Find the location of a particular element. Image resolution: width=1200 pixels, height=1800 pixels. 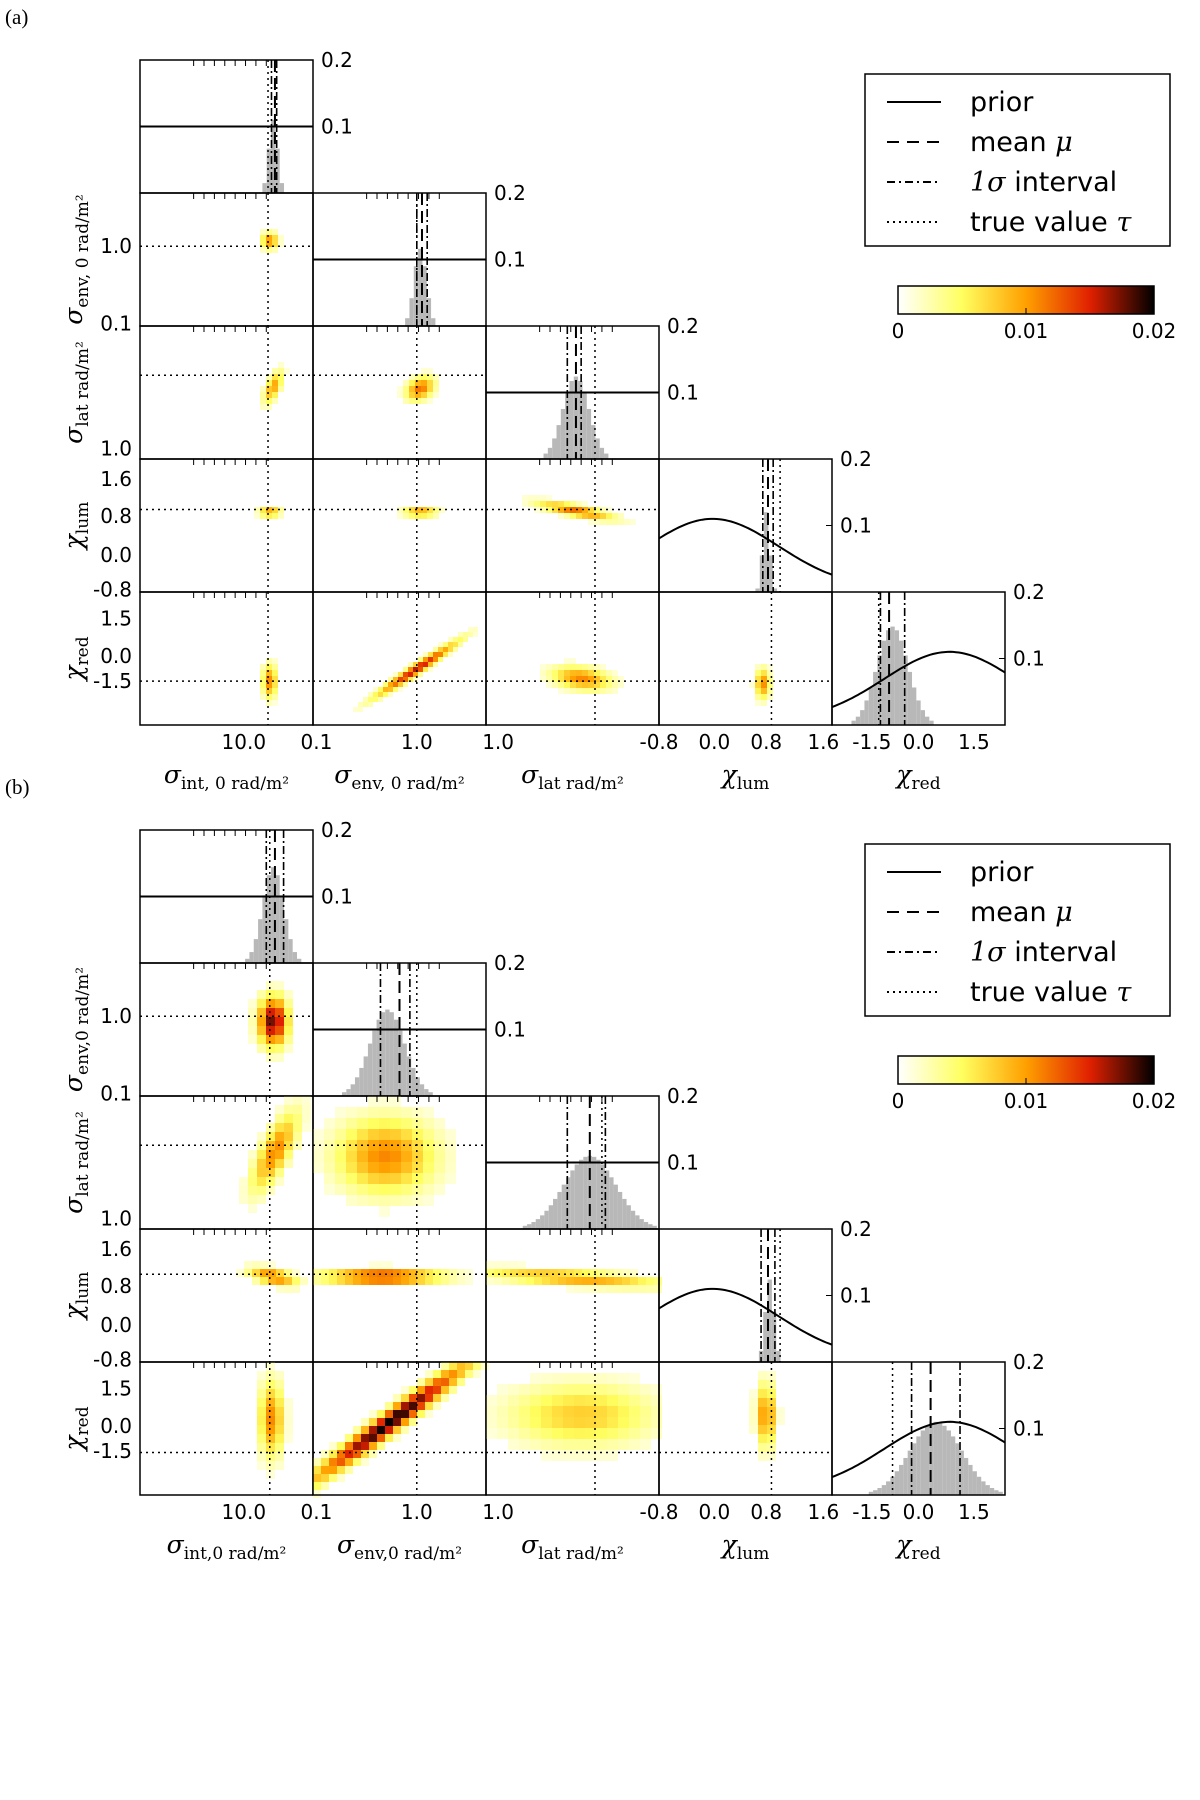

legend-symbol: 1σ is located at coordinates (988, 952).